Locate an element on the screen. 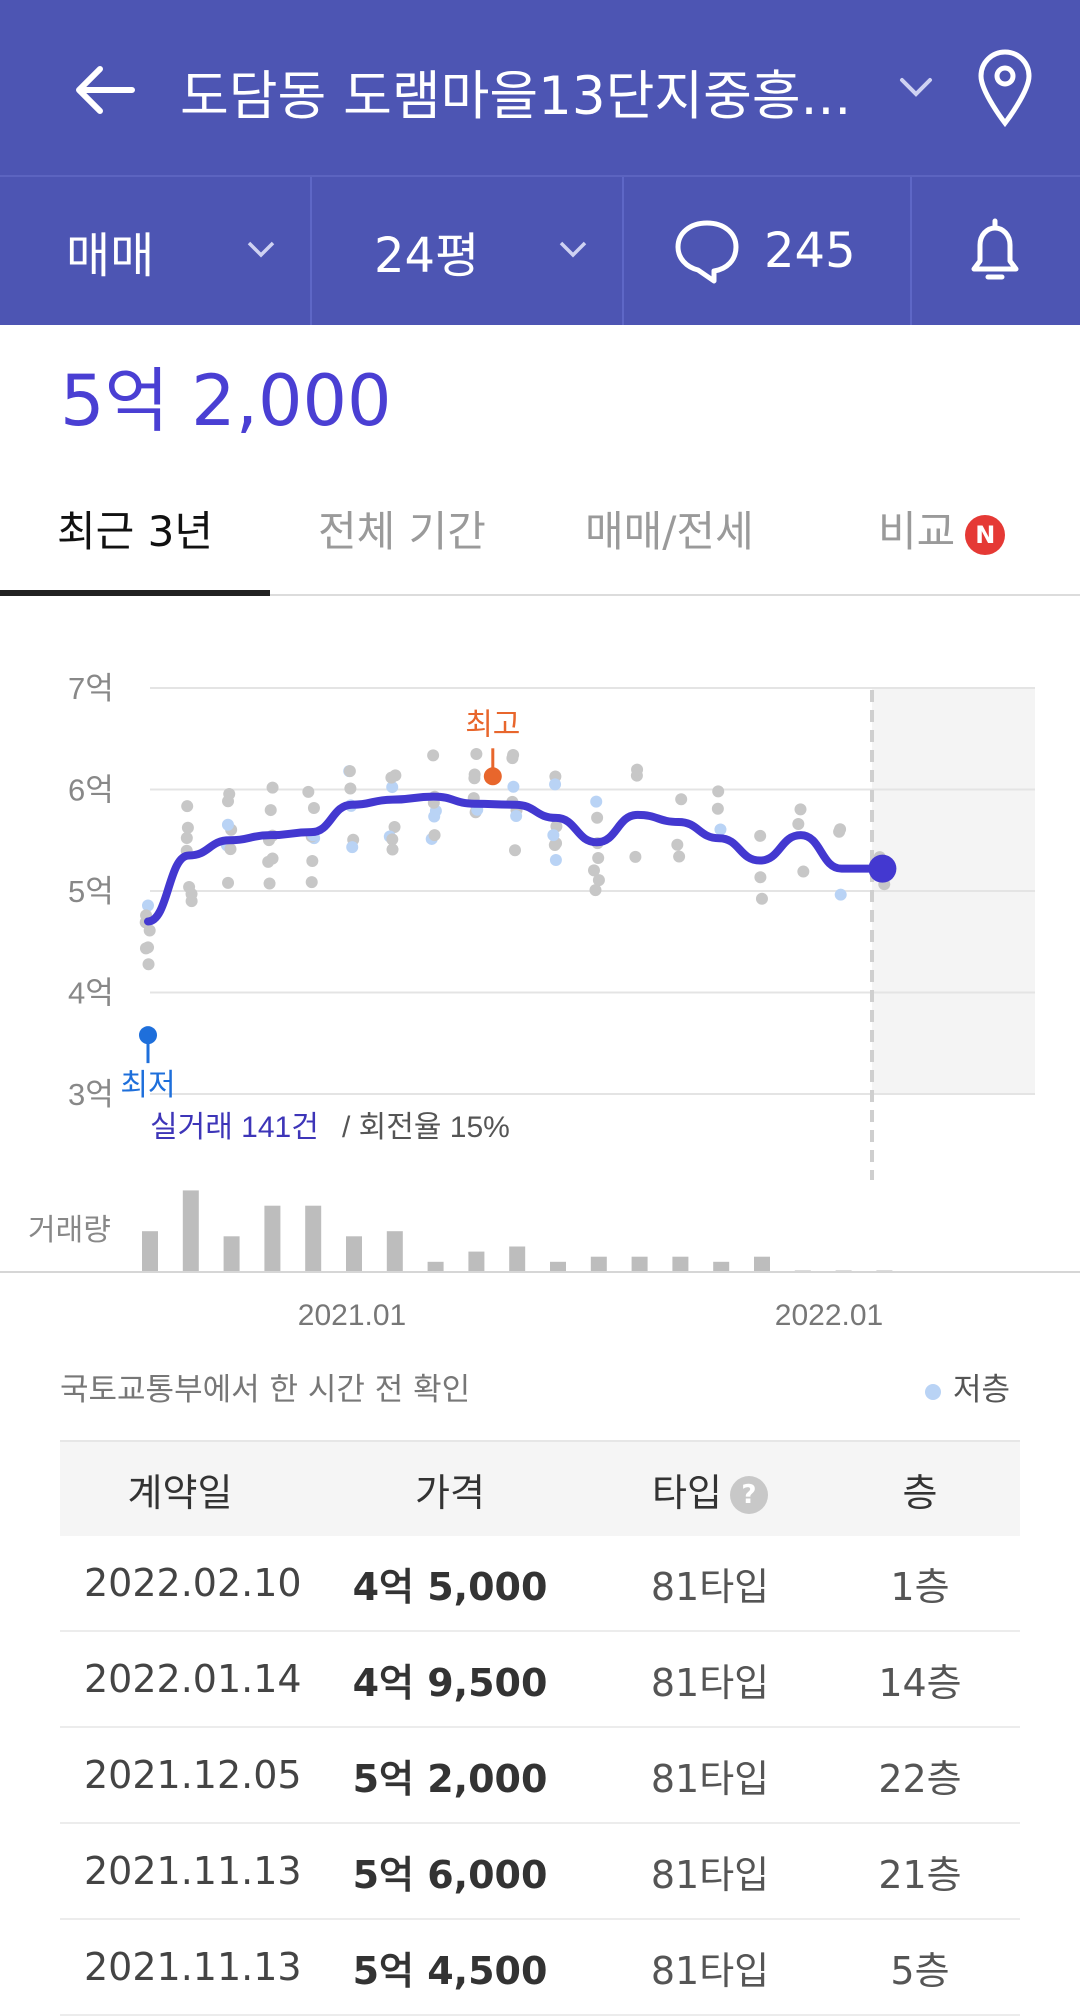 This screenshot has height=2016, width=1080. size-select: 24평 is located at coordinates (467, 251).